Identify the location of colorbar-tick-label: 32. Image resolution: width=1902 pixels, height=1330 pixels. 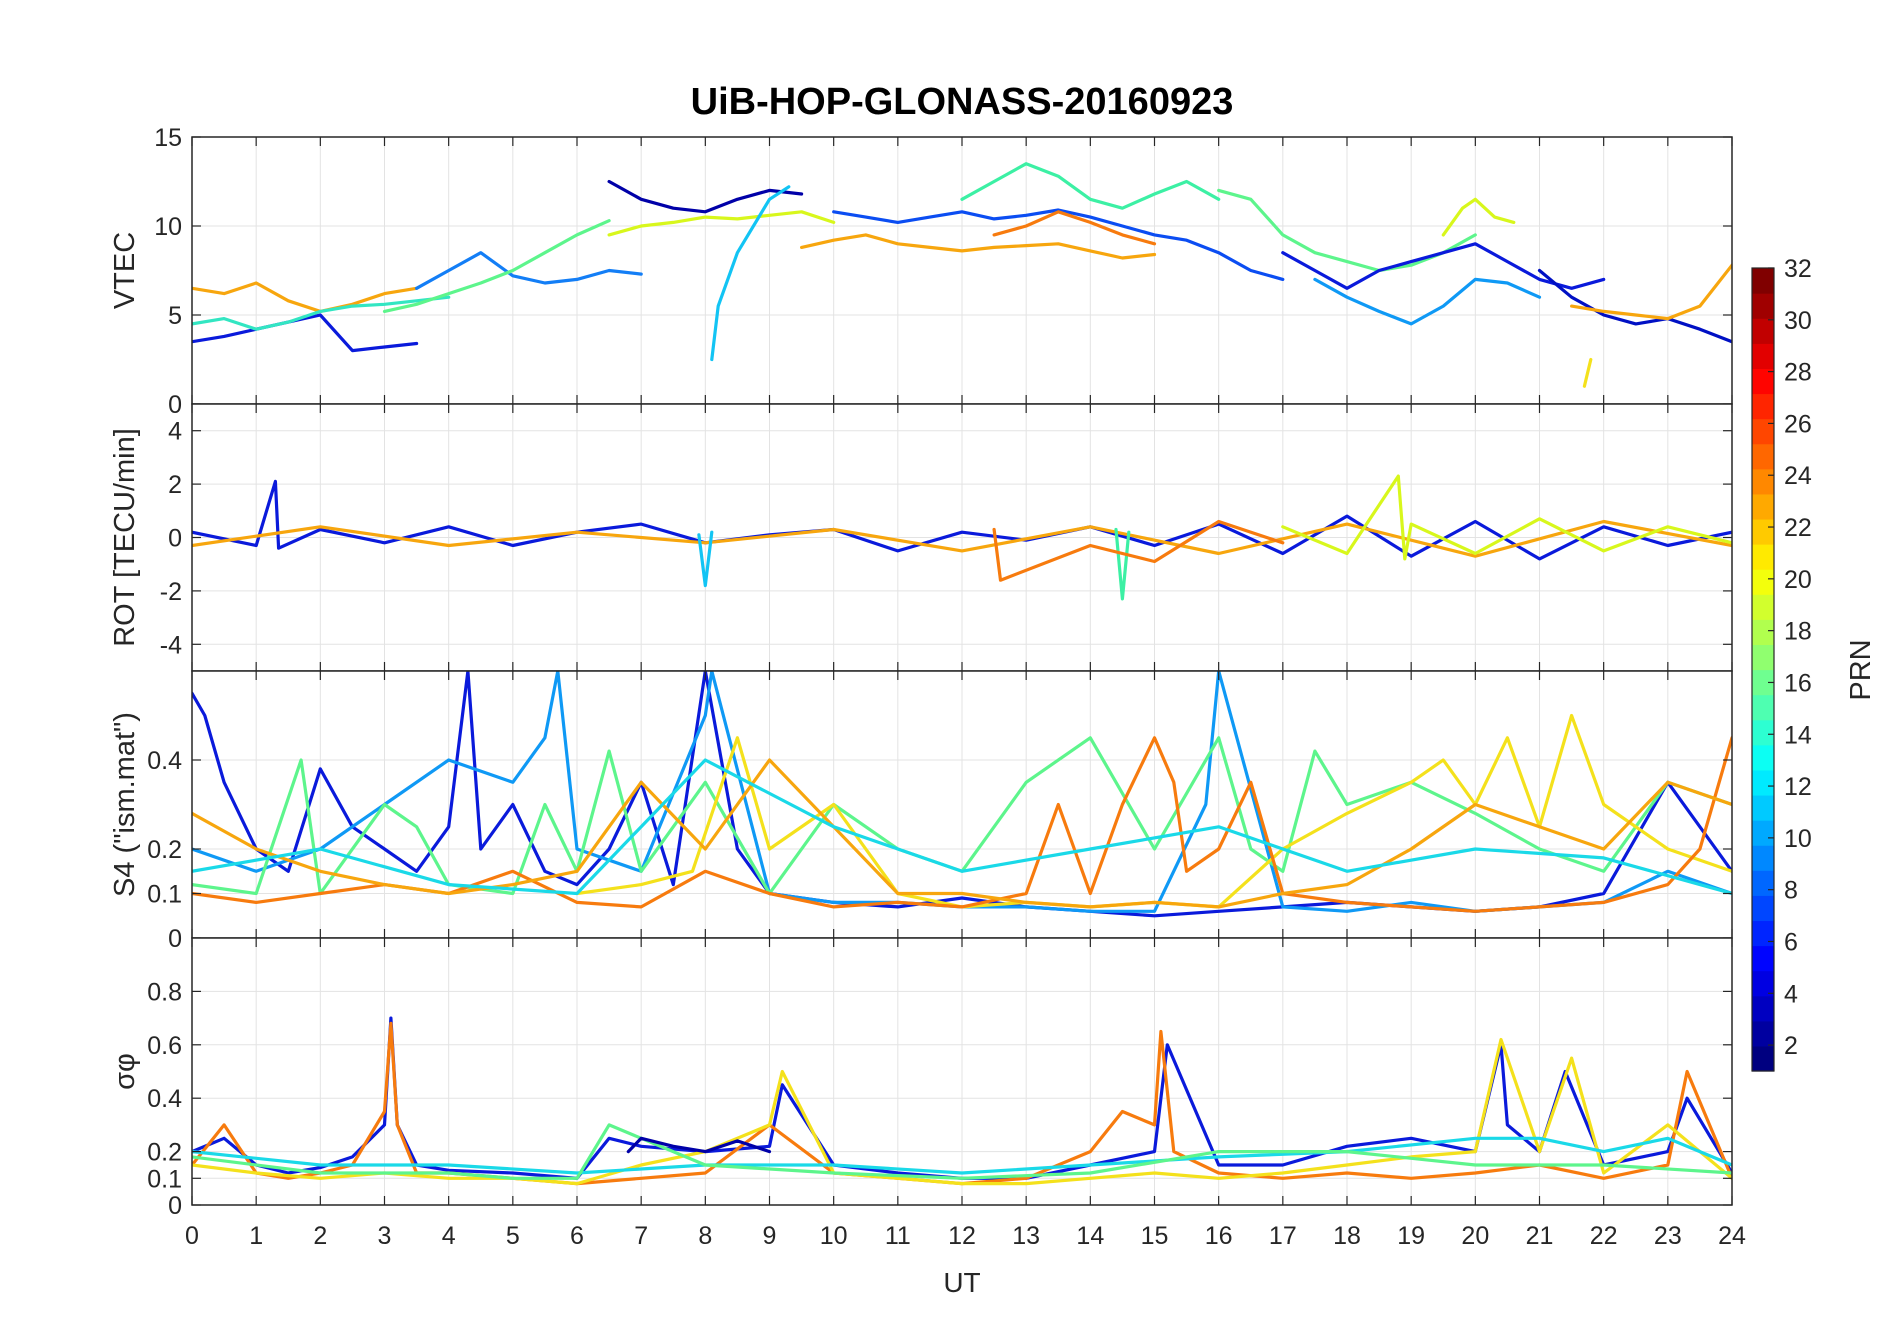
(1798, 269).